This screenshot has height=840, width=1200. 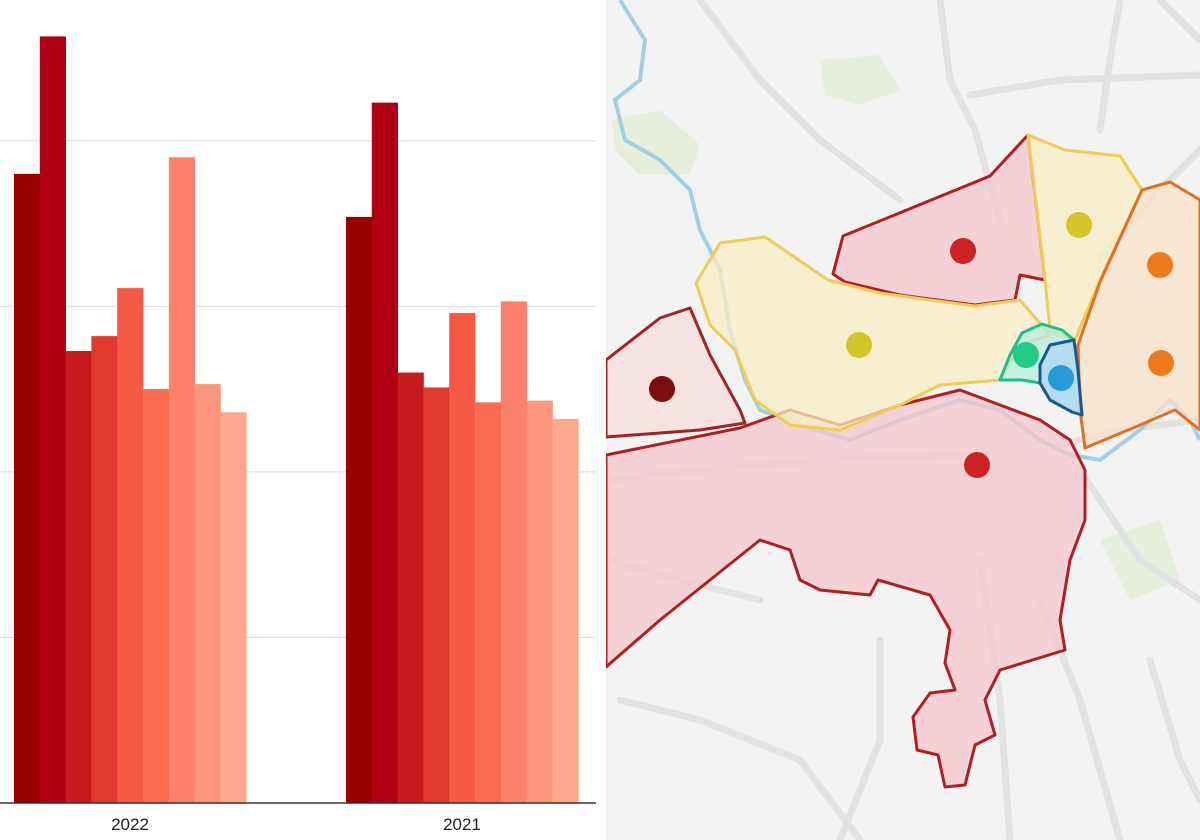 I want to click on bar-2021-s4, so click(x=436, y=595).